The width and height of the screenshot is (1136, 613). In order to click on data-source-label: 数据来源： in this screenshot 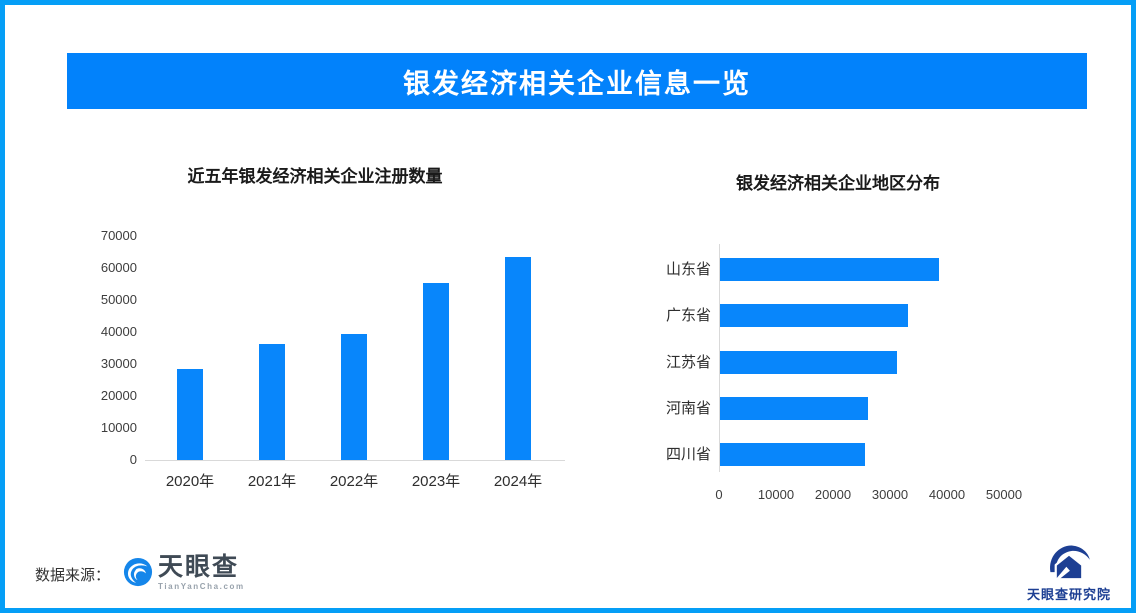, I will do `click(73, 575)`.